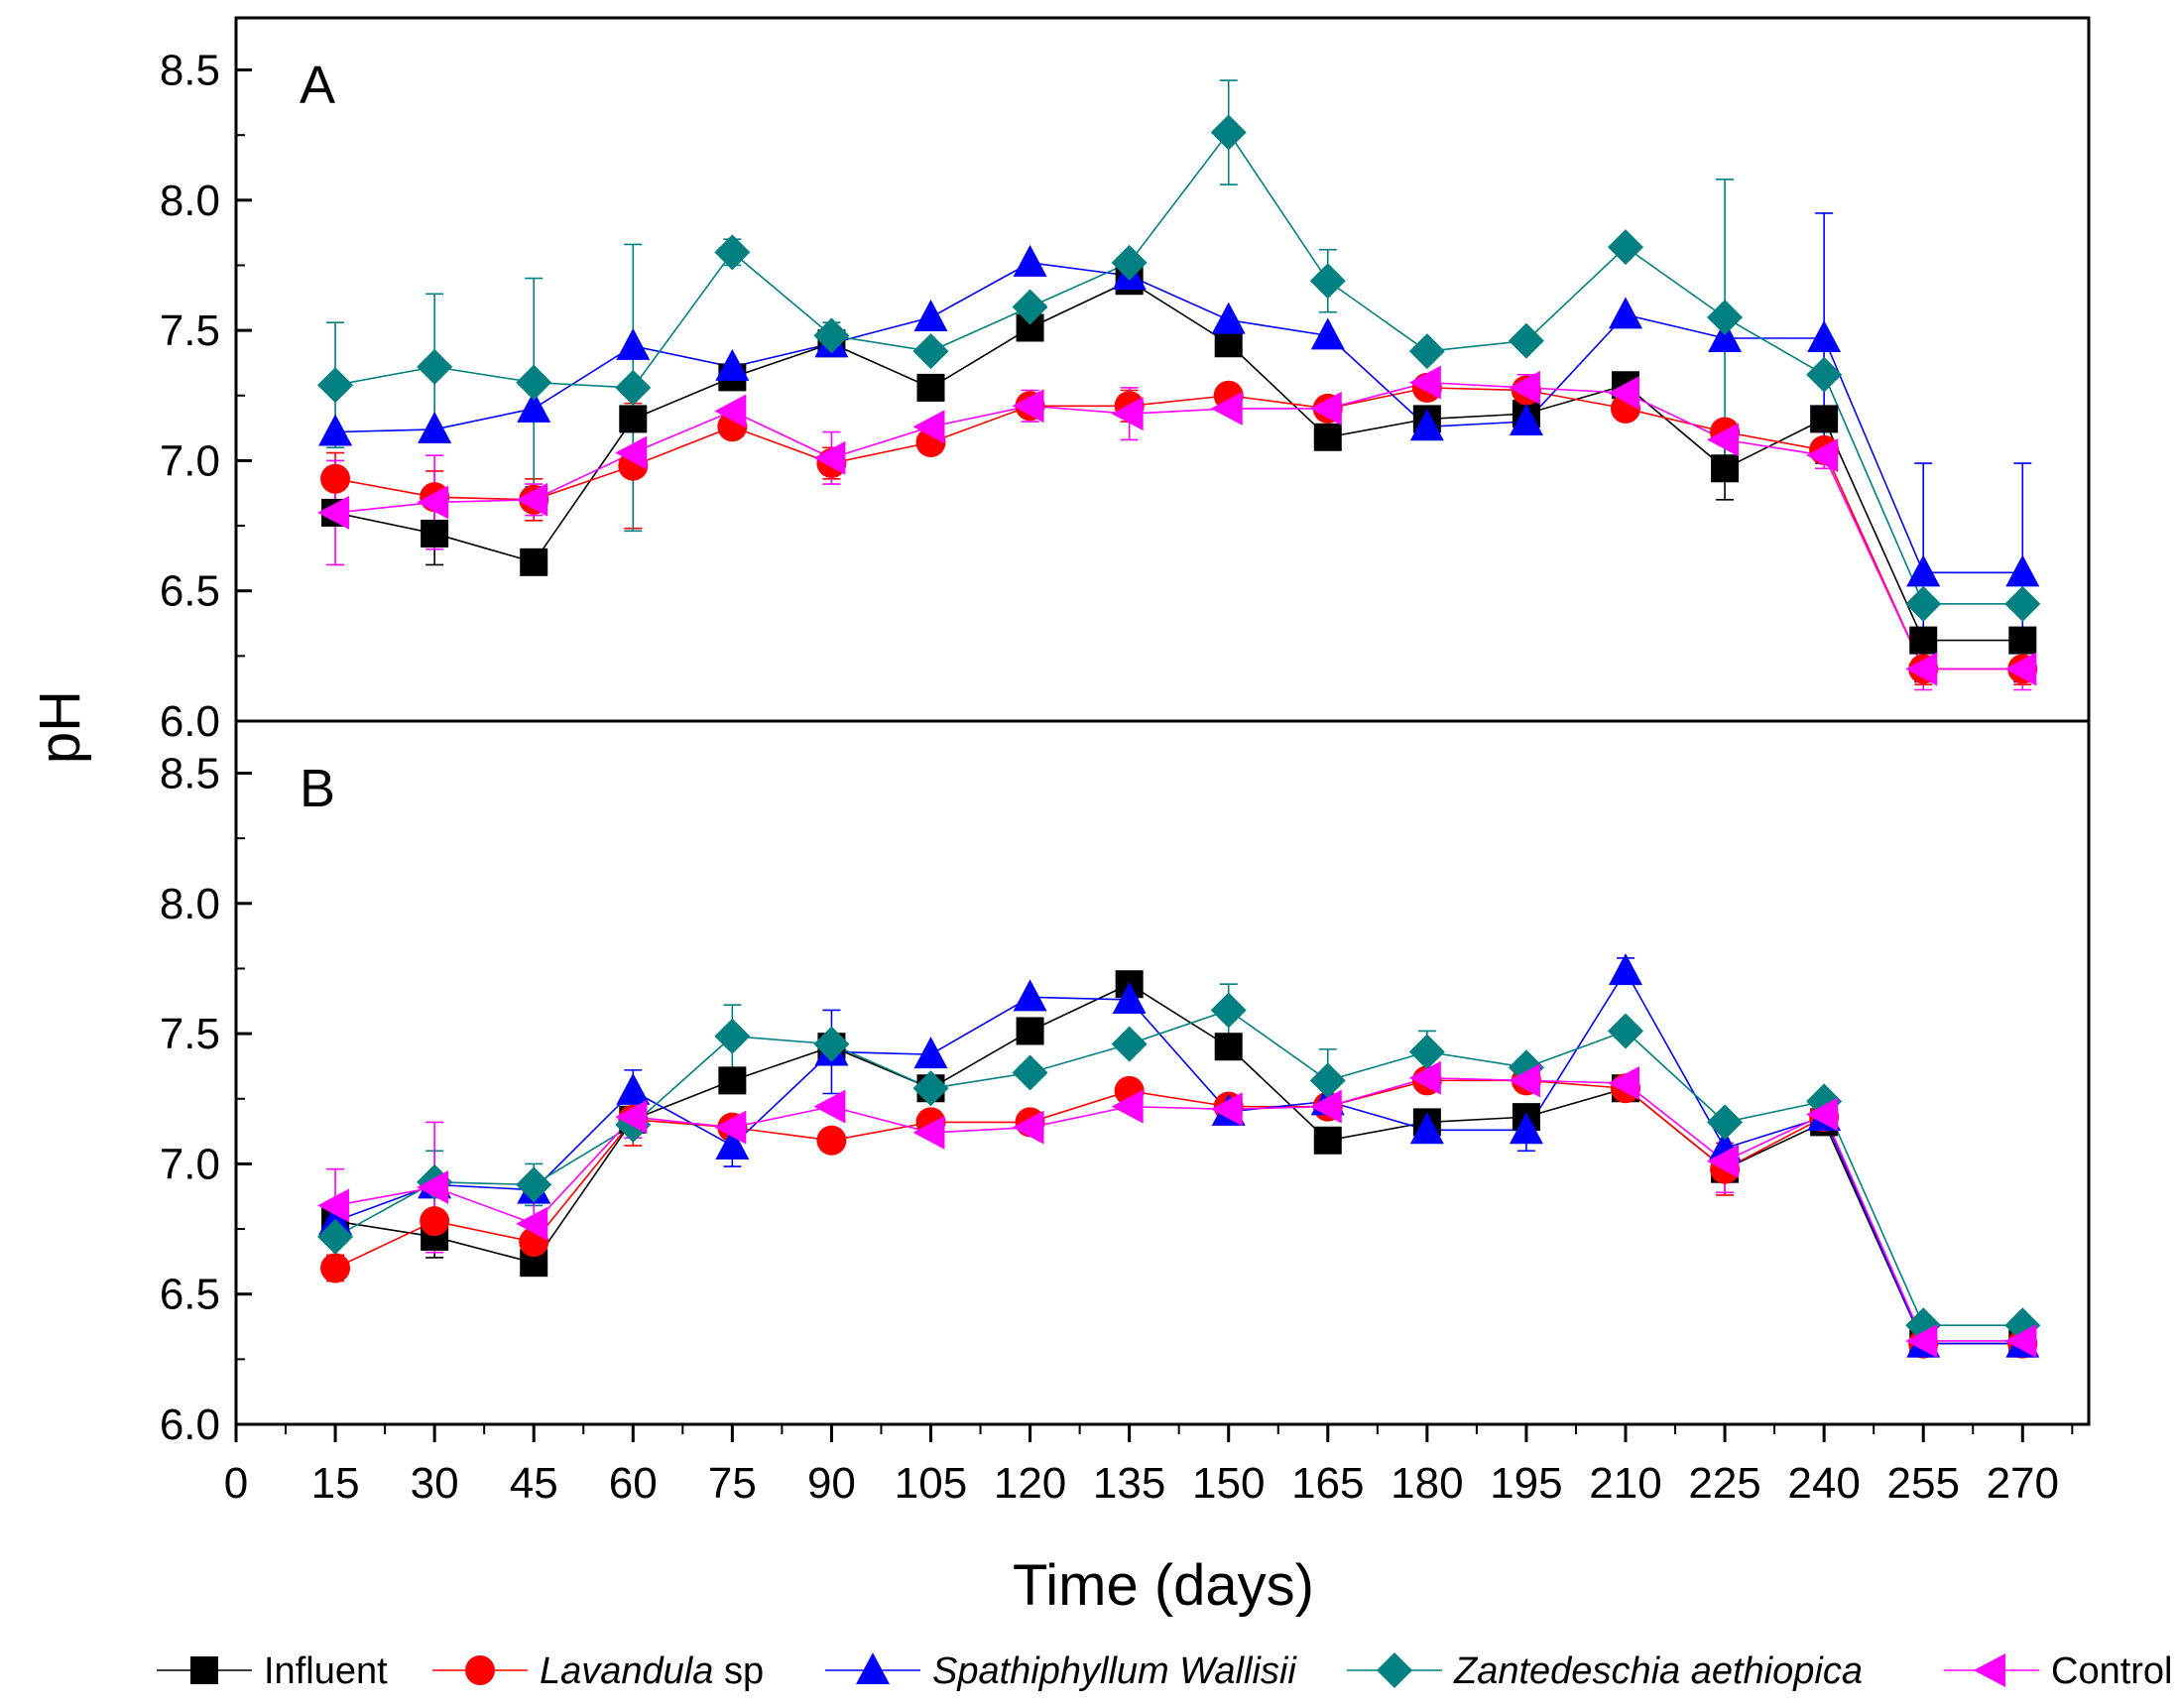 The image size is (2179, 1708). Describe the element at coordinates (1114, 1671) in the screenshot. I see `legend-label-italic: Spathiphyllum Wallisii` at that location.